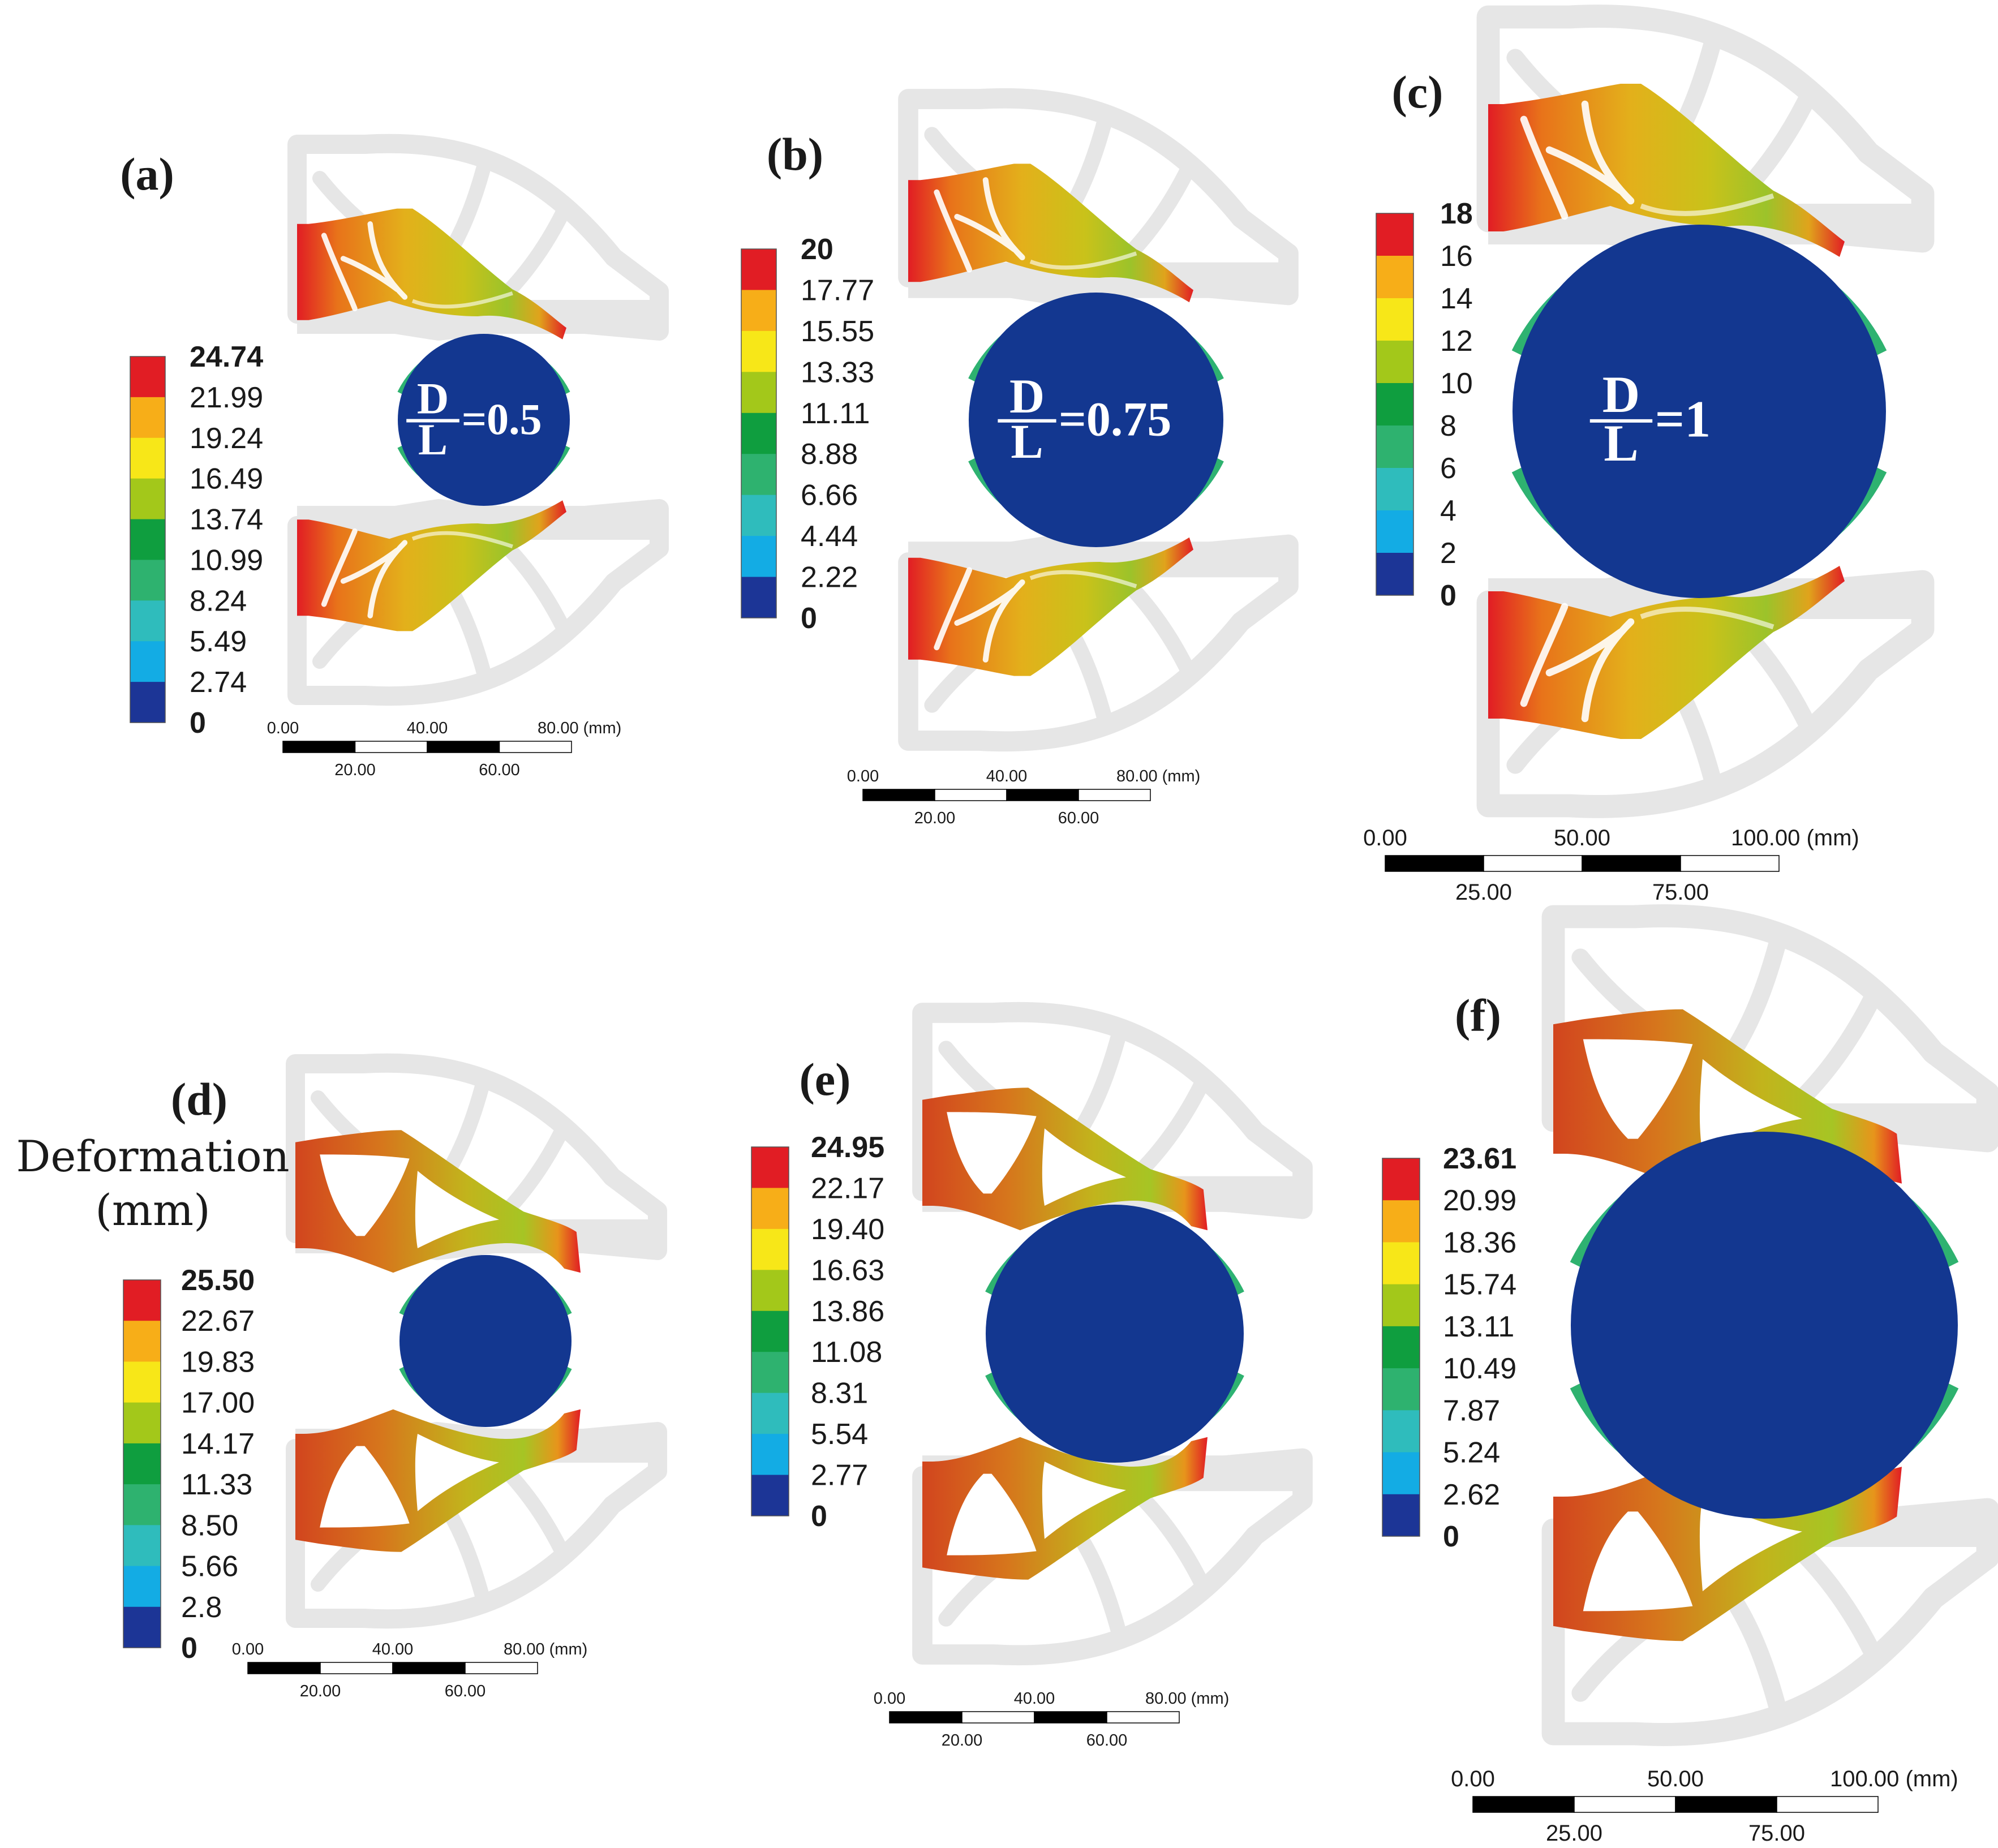 Image resolution: width=1998 pixels, height=1848 pixels. I want to click on panel-e-legend-tick-label: 11.08, so click(847, 1352).